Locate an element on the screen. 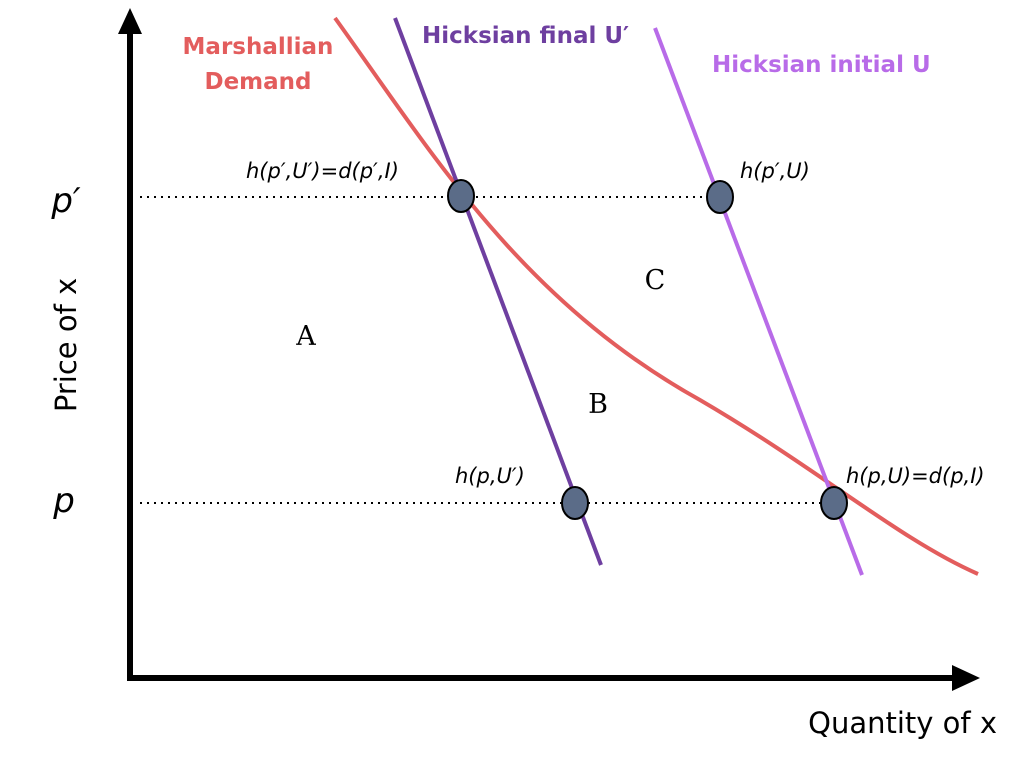  y-axis-title: Price of x is located at coordinates (66, 345).